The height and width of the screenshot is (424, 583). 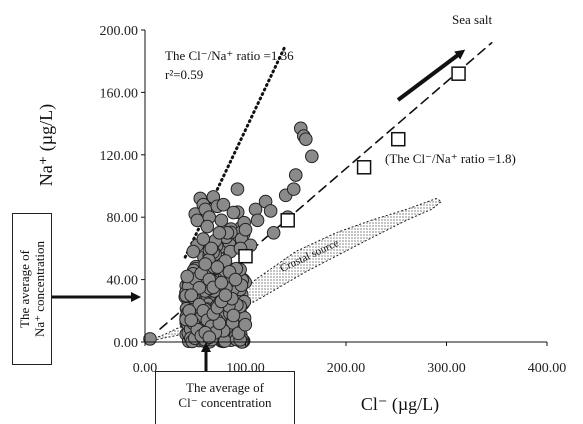 I want to click on x-tick-label: 400.00, so click(x=547, y=368).